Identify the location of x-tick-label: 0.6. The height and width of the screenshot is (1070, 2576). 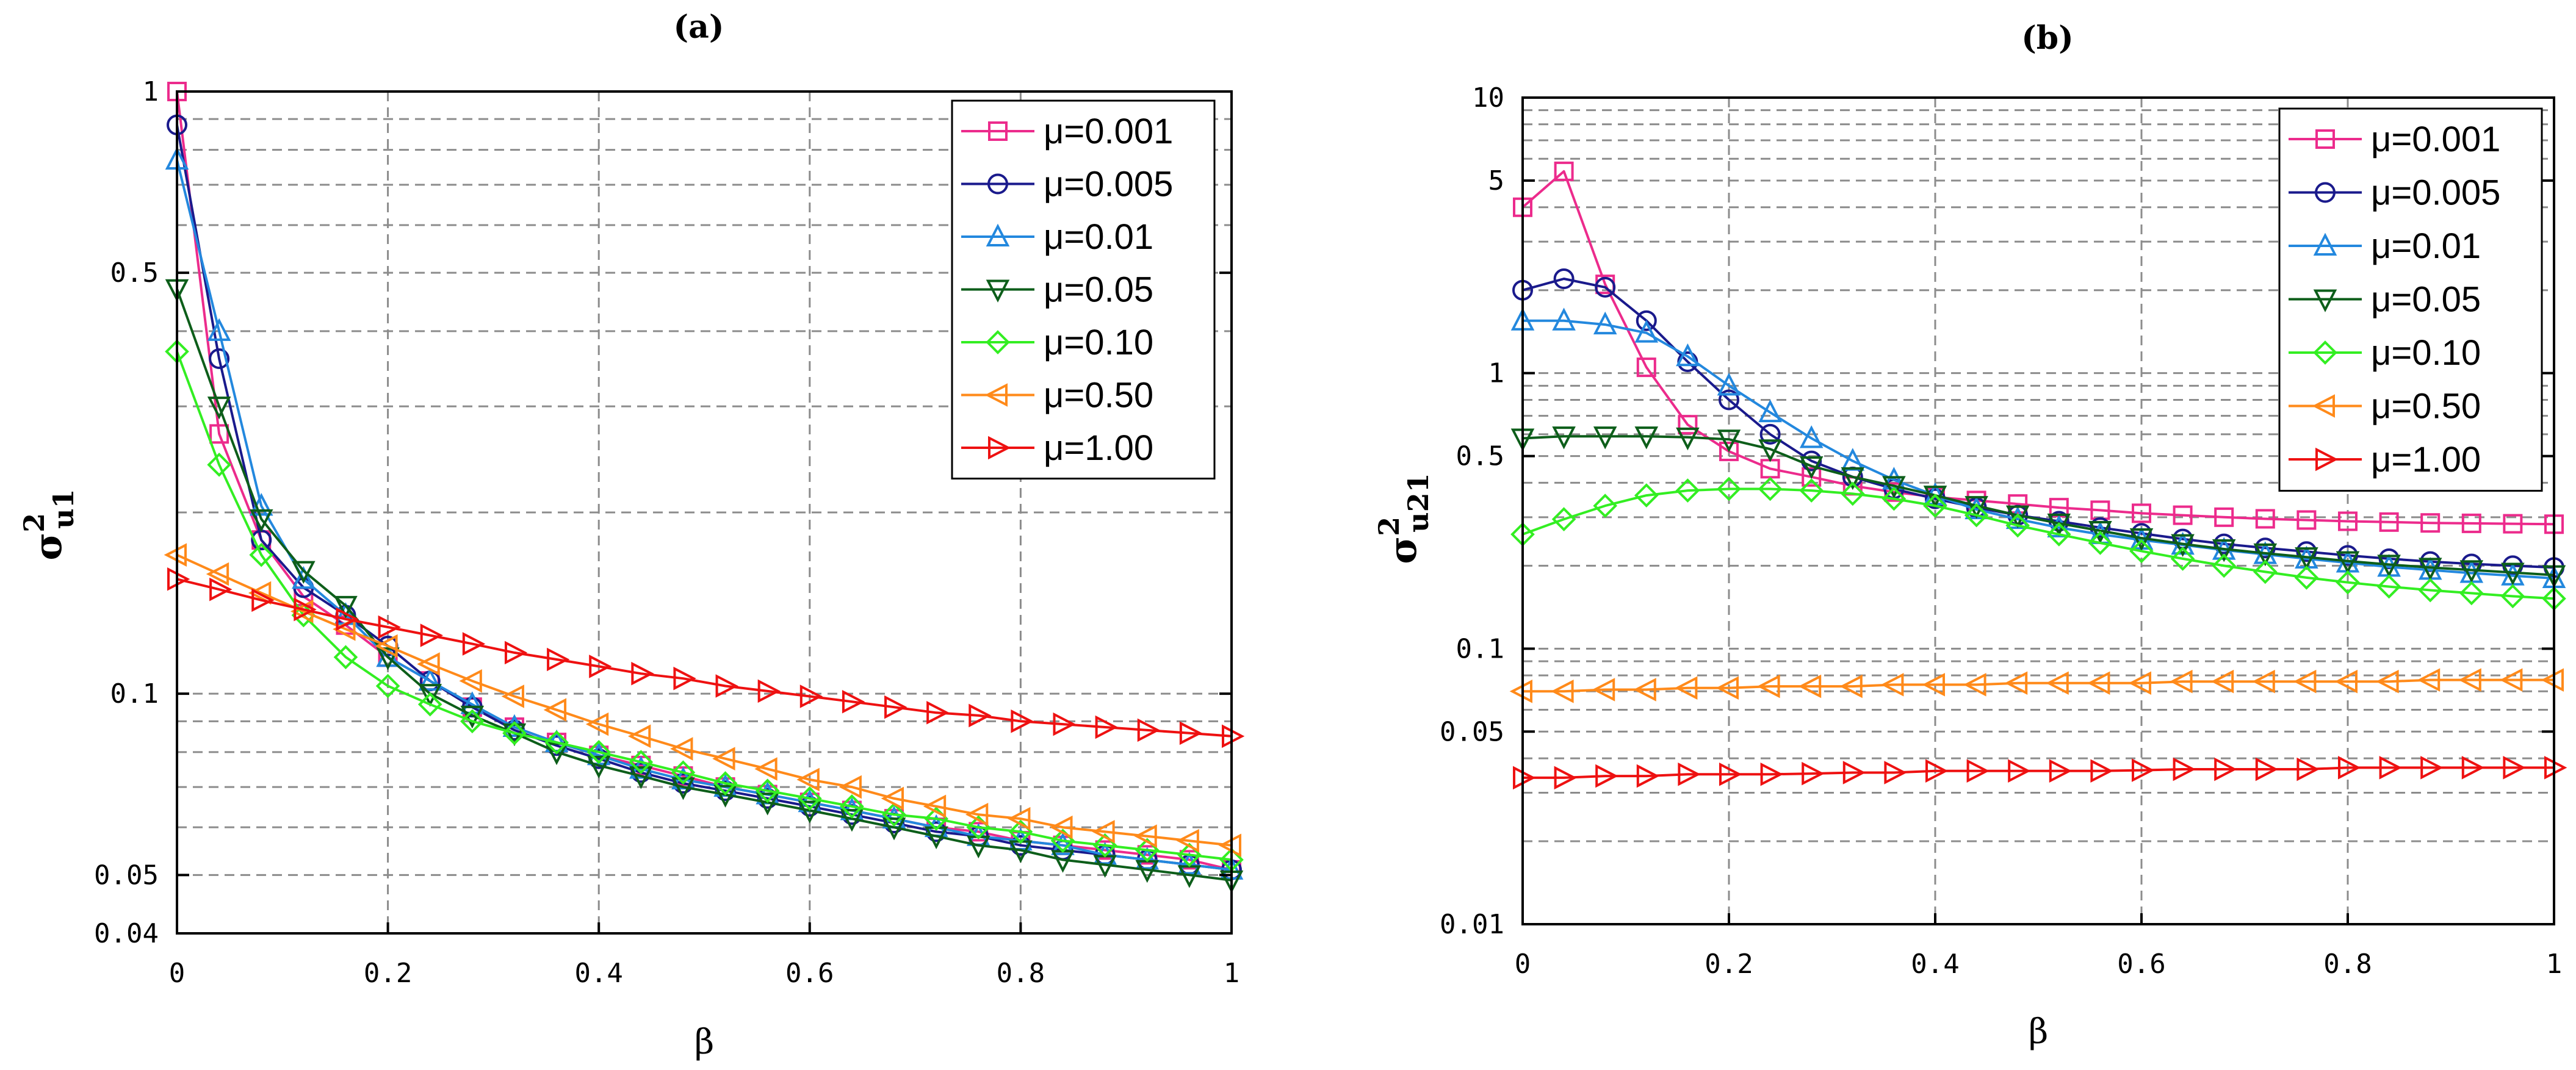
(2141, 964).